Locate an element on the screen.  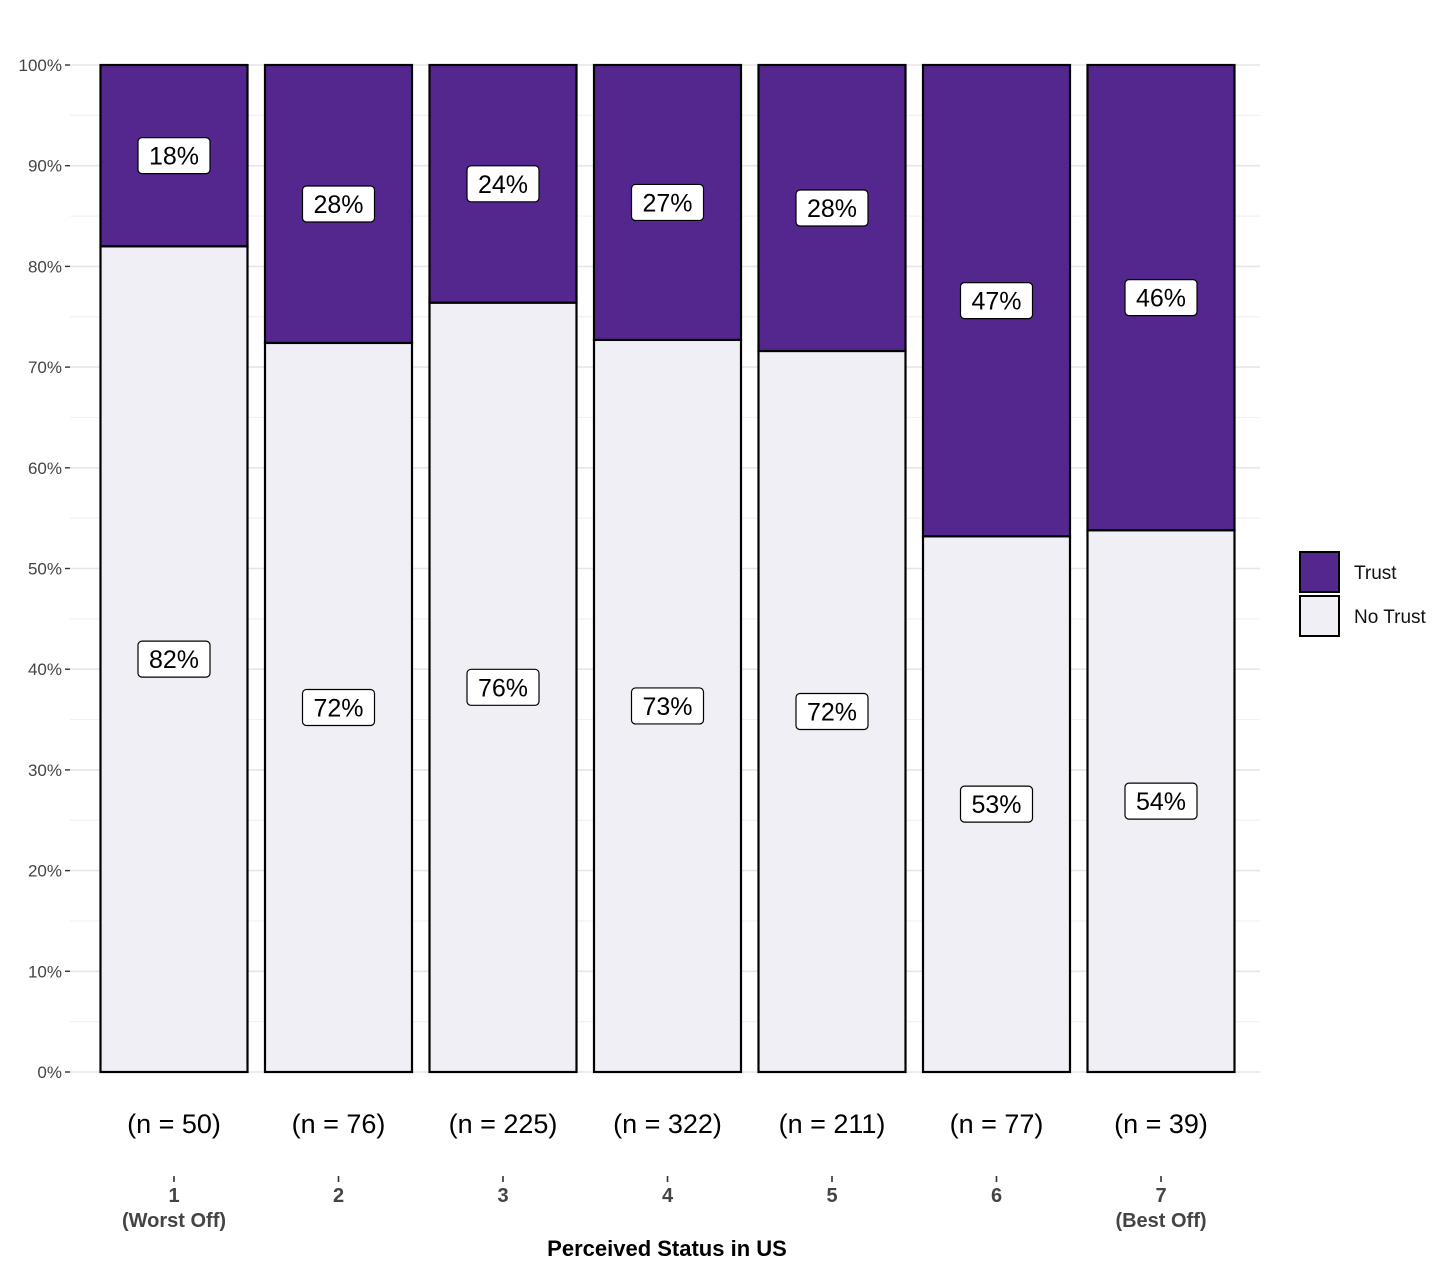
data-label: 47% is located at coordinates (996, 302).